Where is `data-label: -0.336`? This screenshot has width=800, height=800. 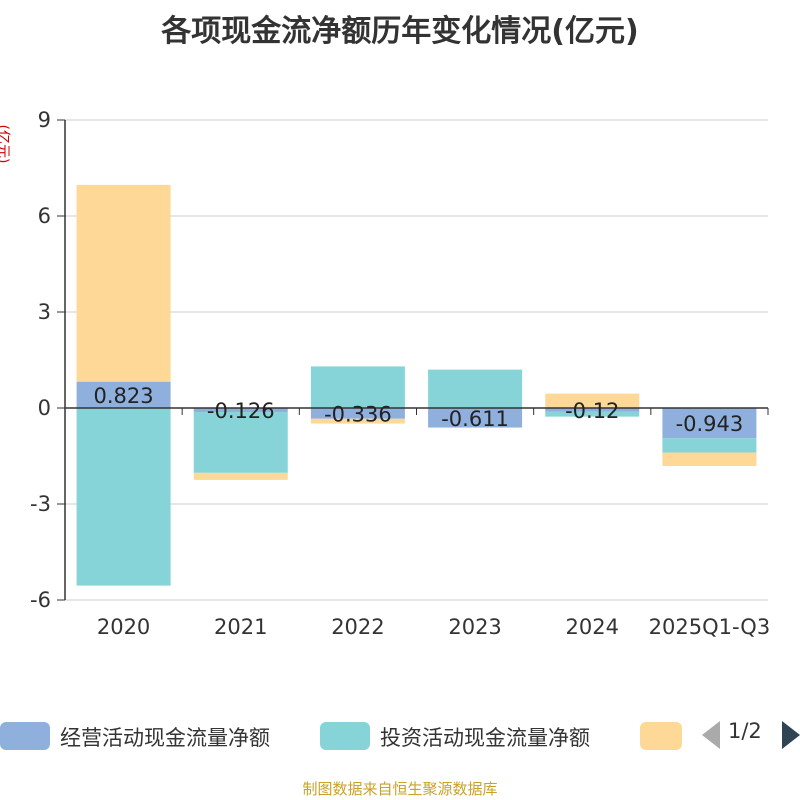
data-label: -0.336 is located at coordinates (358, 414).